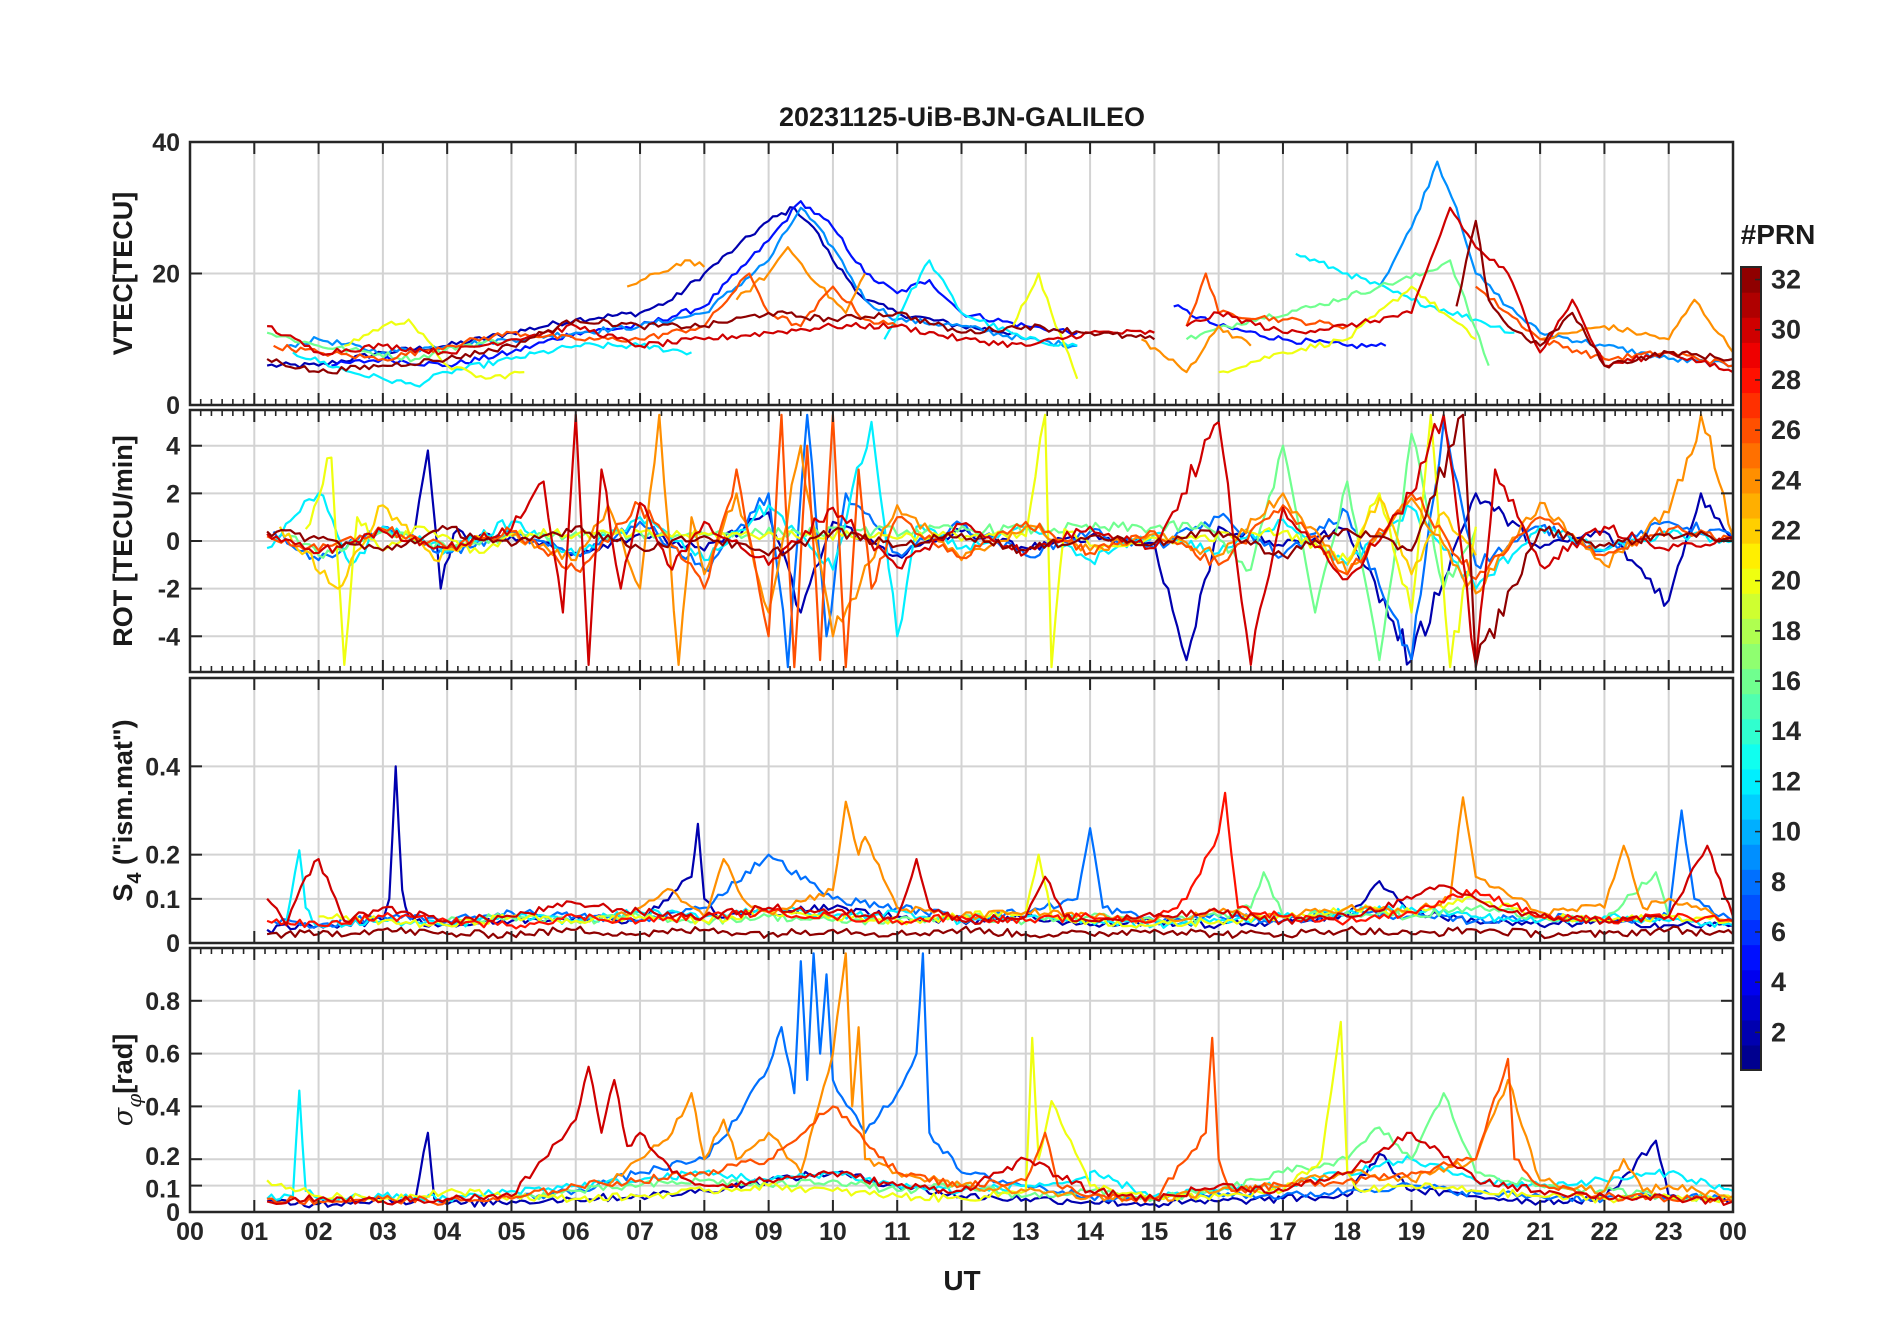 The image size is (1902, 1330). I want to click on colorbar-tick-label: 26, so click(1786, 430).